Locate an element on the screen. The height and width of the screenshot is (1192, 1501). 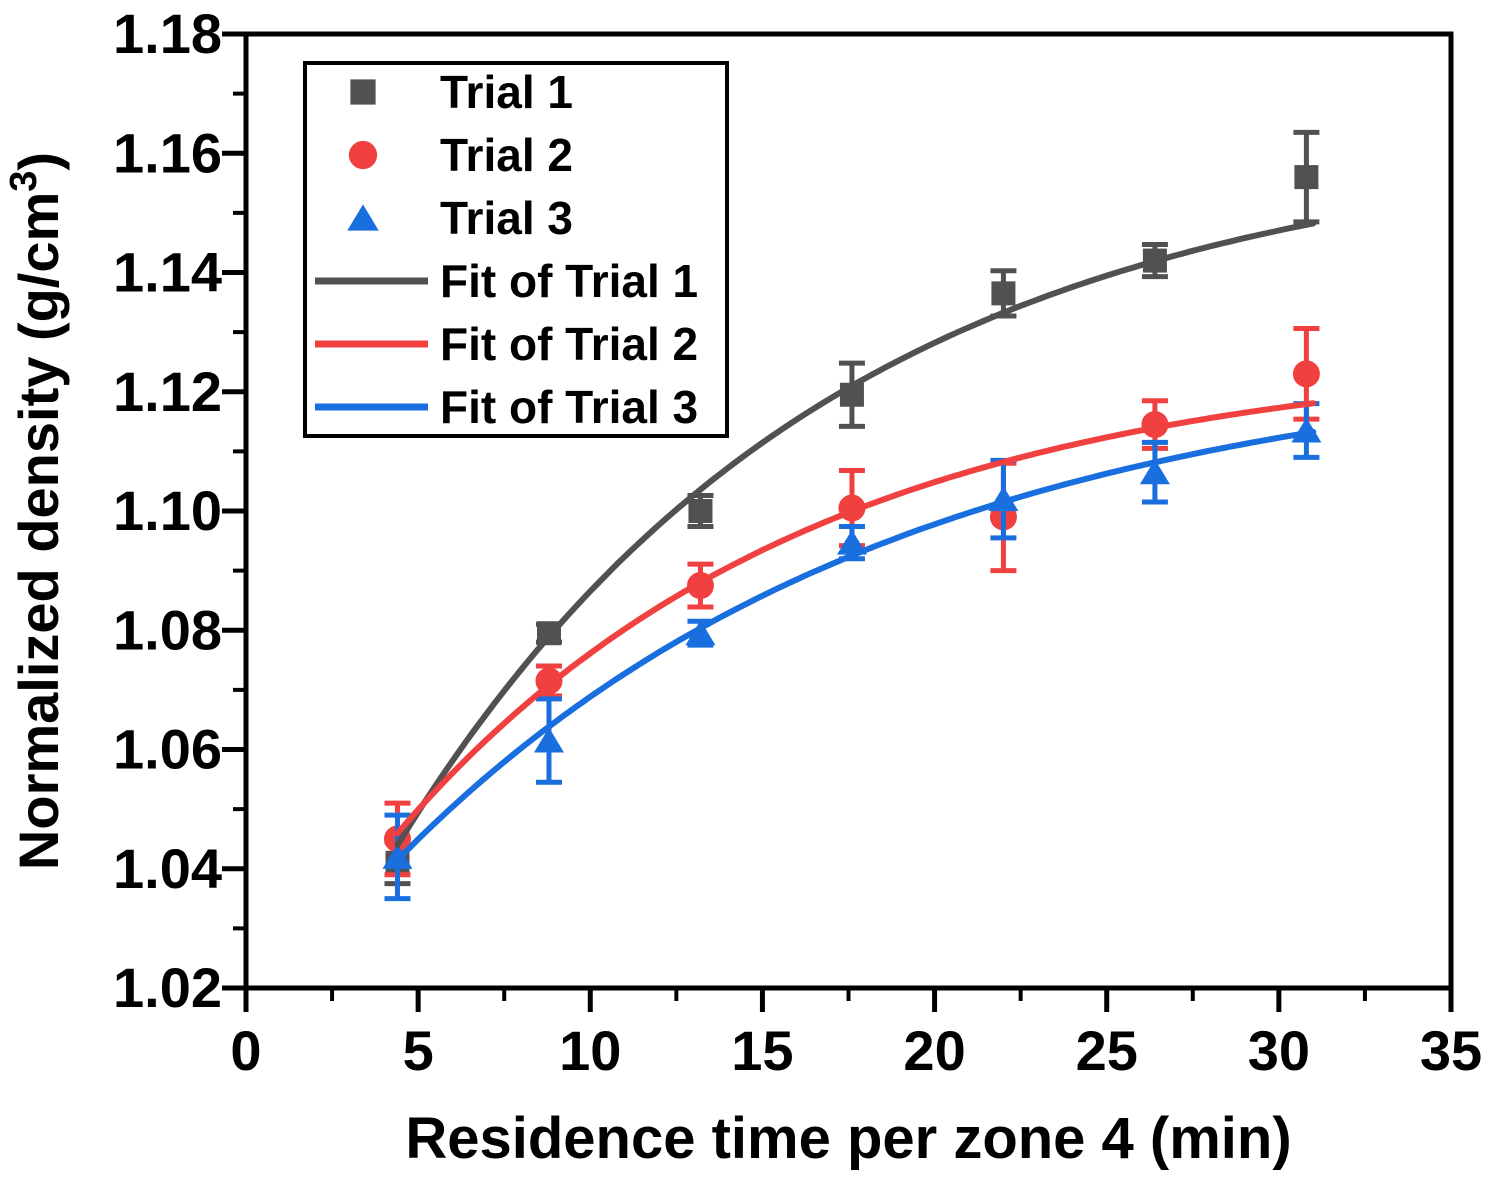
y-tick-label: 1.02 is located at coordinates (167, 987).